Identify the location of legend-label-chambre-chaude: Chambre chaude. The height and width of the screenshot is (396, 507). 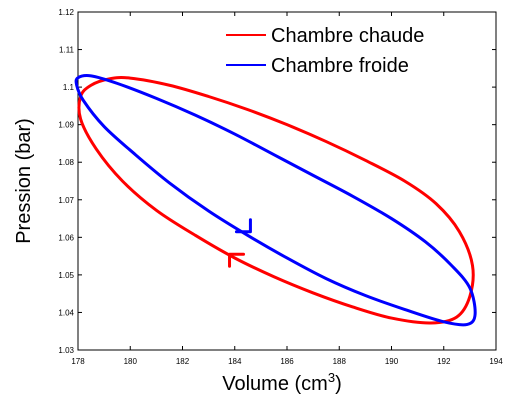
(347, 36).